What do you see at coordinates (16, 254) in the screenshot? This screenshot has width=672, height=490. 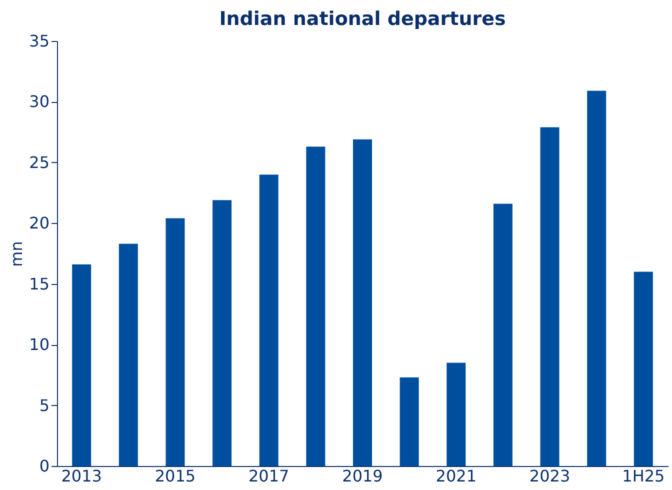 I see `y-axis-title: mn` at bounding box center [16, 254].